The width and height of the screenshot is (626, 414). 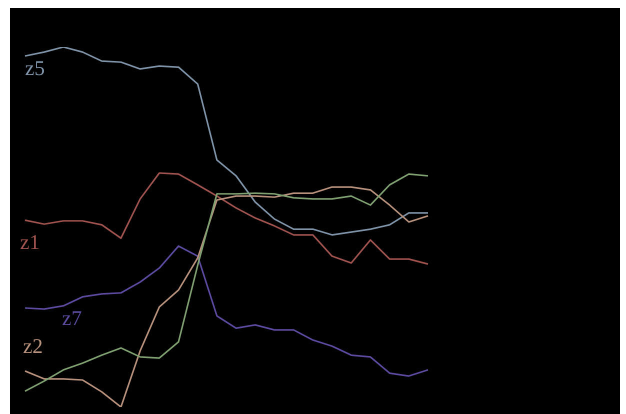 I want to click on series-label: z1, so click(x=30, y=242).